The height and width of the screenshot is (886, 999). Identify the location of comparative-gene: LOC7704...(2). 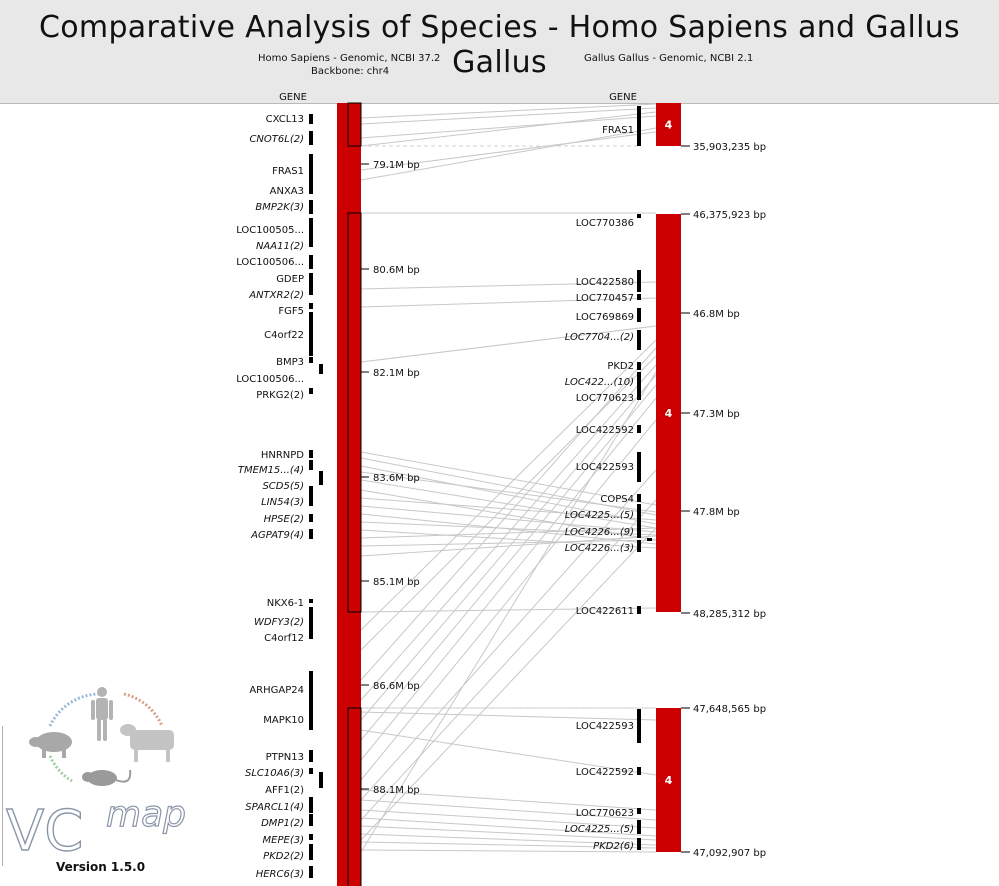
(603, 340).